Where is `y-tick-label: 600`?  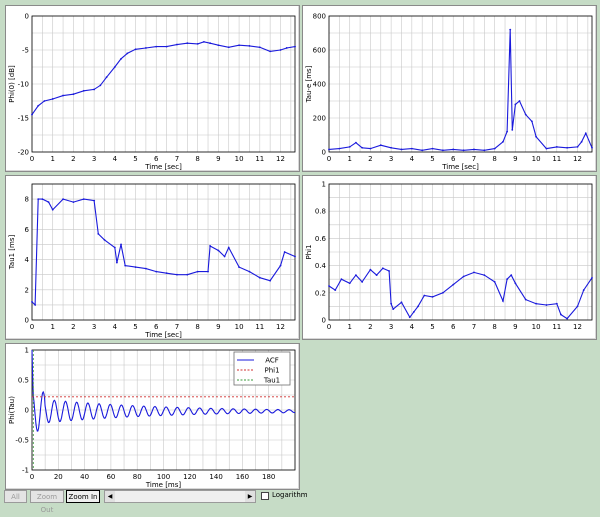 y-tick-label: 600 is located at coordinates (319, 51).